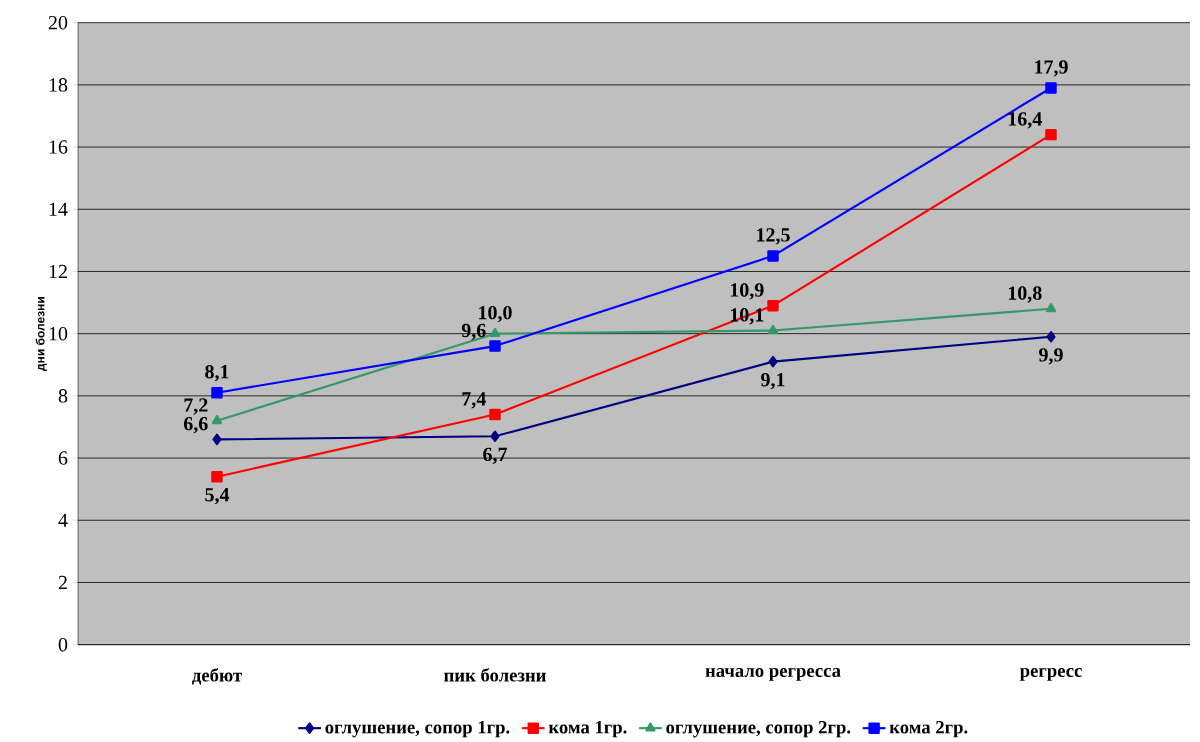 This screenshot has width=1200, height=742. Describe the element at coordinates (773, 674) in the screenshot. I see `x-tick-label: начало регресса` at that location.